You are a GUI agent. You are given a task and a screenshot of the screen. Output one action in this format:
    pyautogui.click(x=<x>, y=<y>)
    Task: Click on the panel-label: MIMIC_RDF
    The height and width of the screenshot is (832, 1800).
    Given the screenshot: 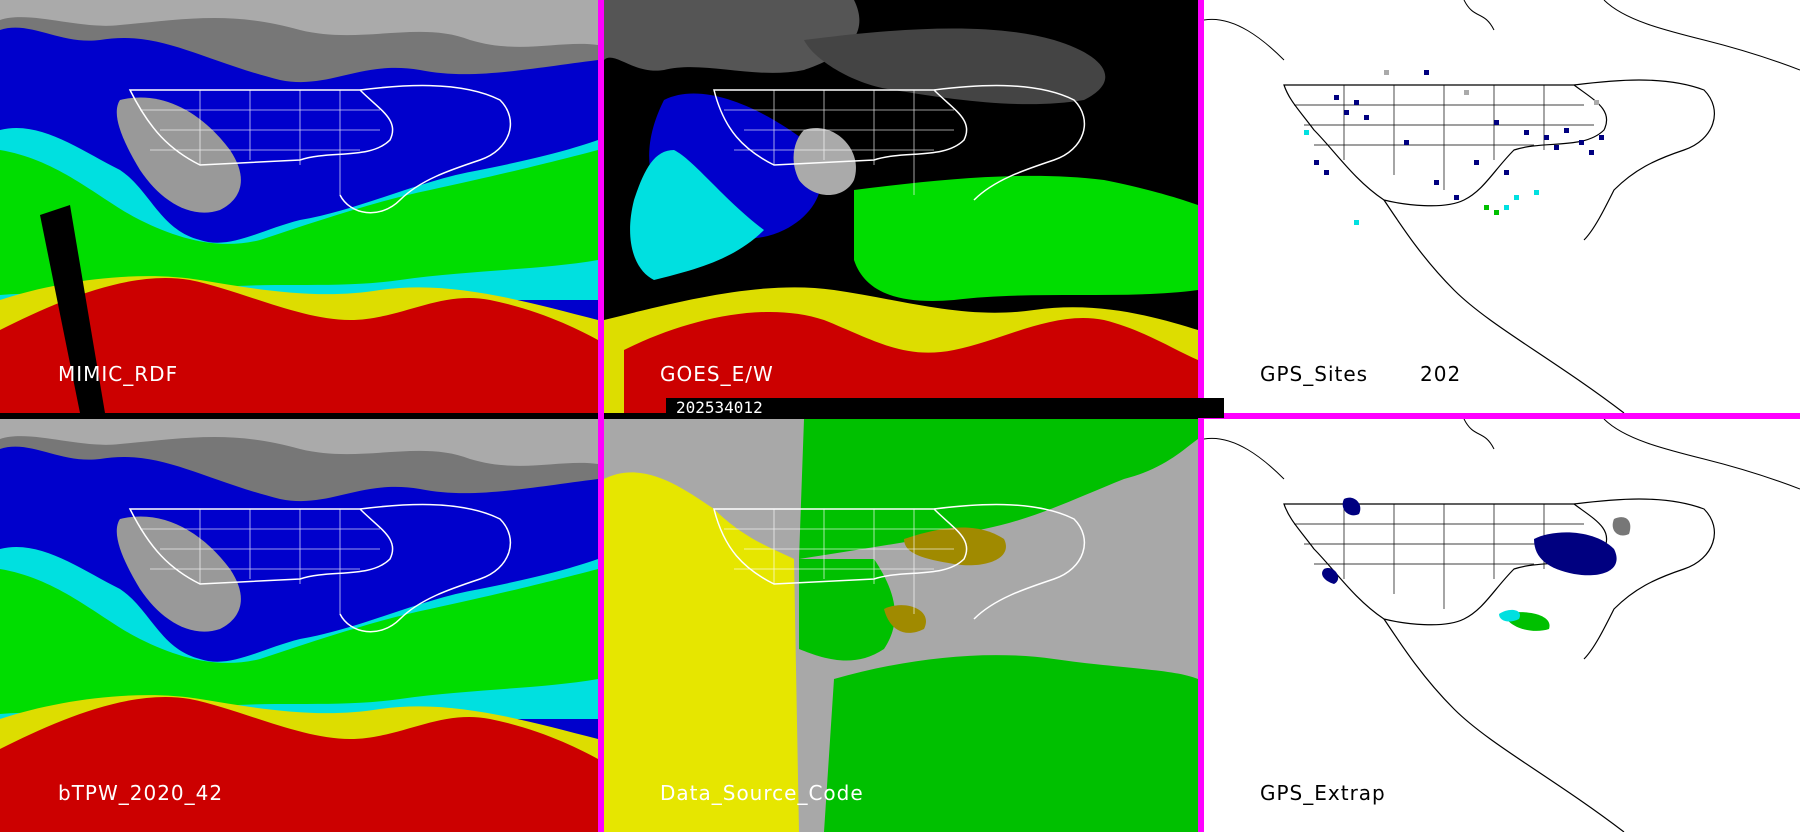 What is the action you would take?
    pyautogui.click(x=118, y=374)
    